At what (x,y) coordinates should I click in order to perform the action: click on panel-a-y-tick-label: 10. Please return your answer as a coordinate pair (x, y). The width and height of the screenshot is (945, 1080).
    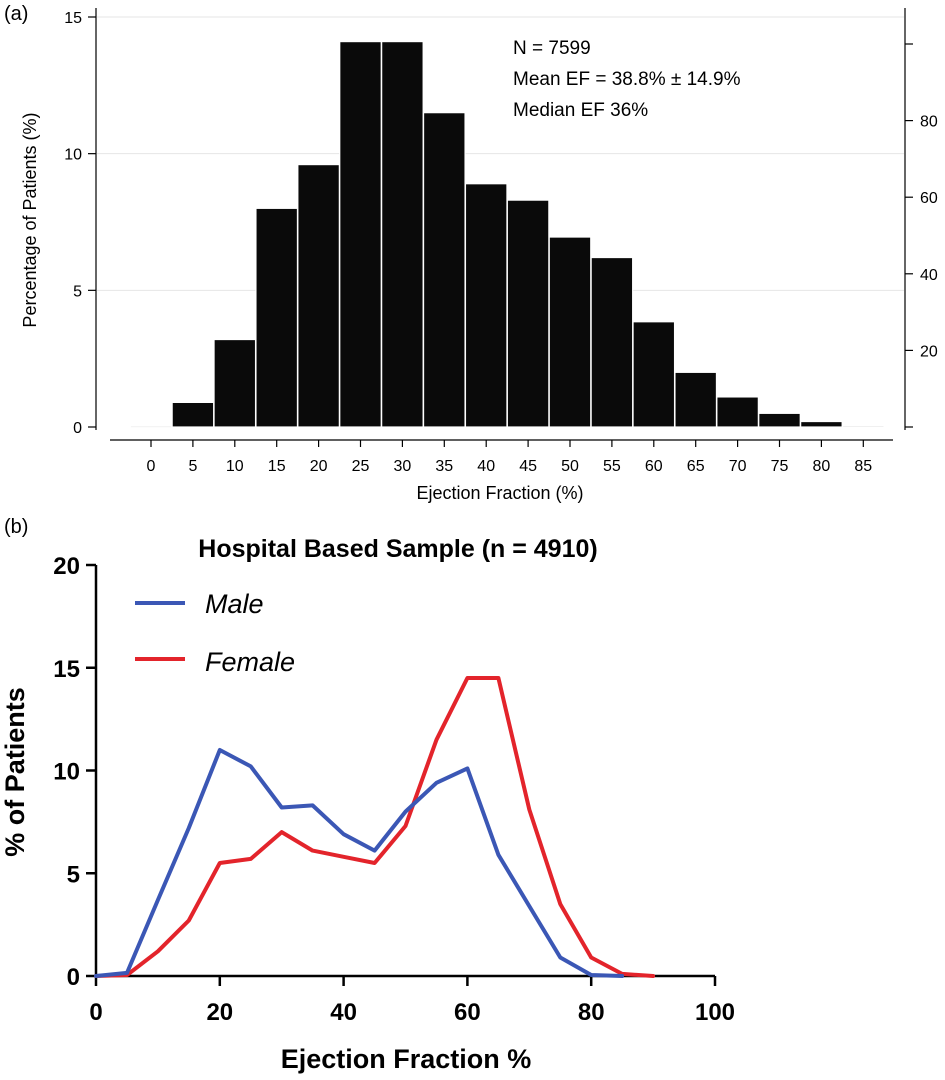
    Looking at the image, I should click on (73, 155).